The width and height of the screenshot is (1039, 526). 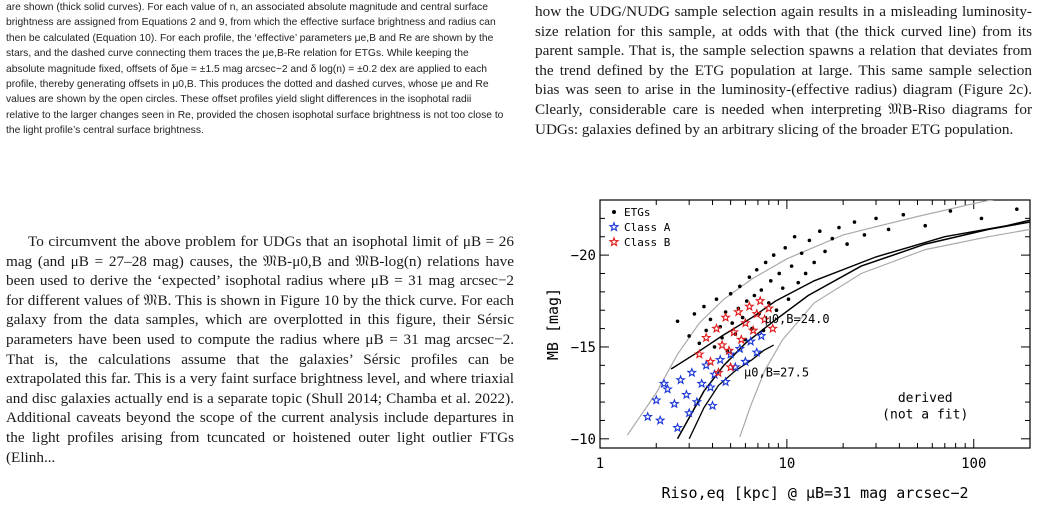 What do you see at coordinates (973, 464) in the screenshot?
I see `x-tick-label: 100` at bounding box center [973, 464].